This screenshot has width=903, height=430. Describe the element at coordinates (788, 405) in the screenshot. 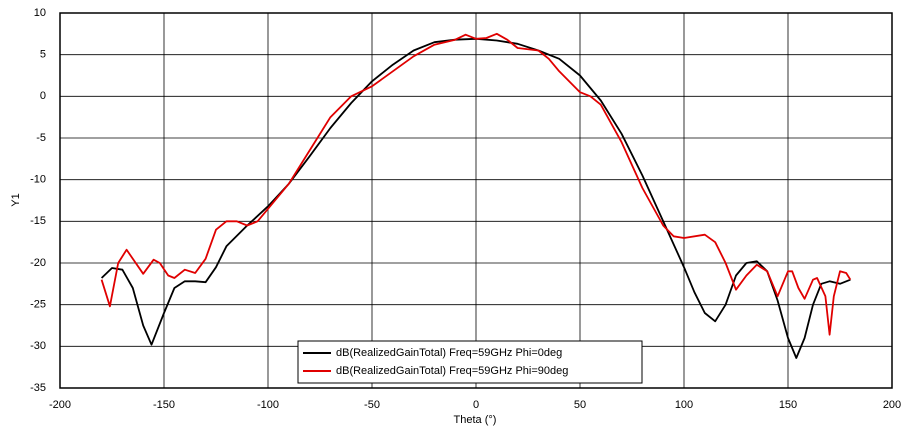

I see `x-tick-label: 150` at that location.